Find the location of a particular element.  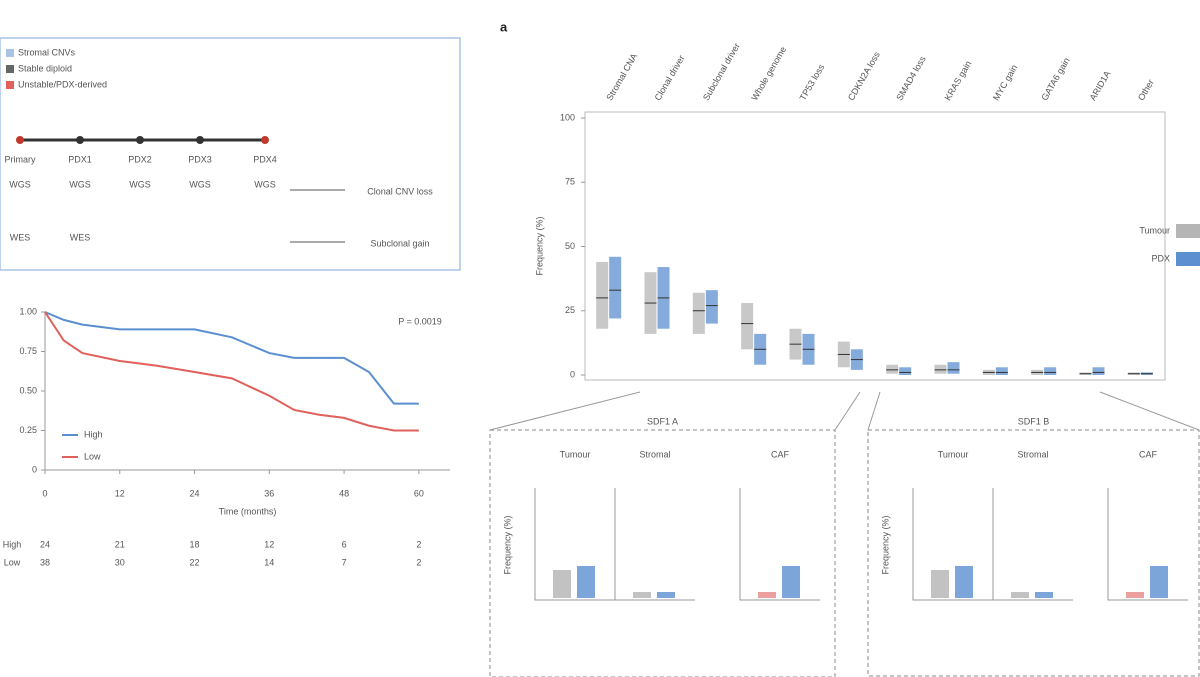

category-label: KRAS gain is located at coordinates (958, 80).